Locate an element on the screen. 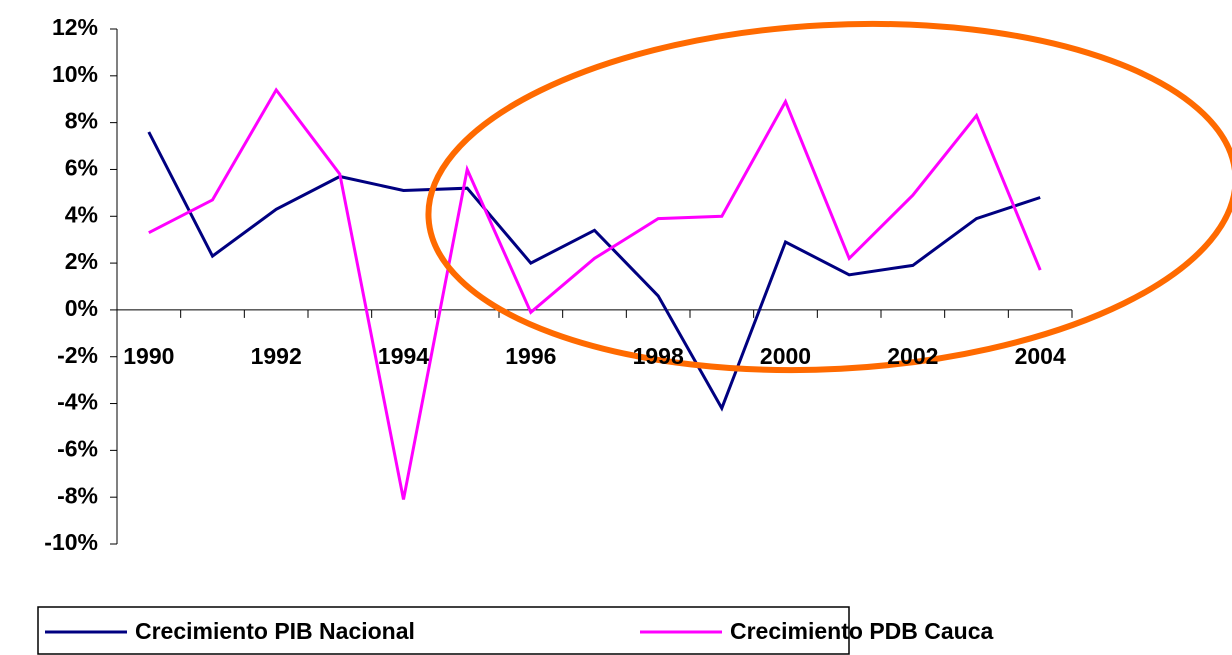  x-tick-label: 2000 is located at coordinates (785, 356).